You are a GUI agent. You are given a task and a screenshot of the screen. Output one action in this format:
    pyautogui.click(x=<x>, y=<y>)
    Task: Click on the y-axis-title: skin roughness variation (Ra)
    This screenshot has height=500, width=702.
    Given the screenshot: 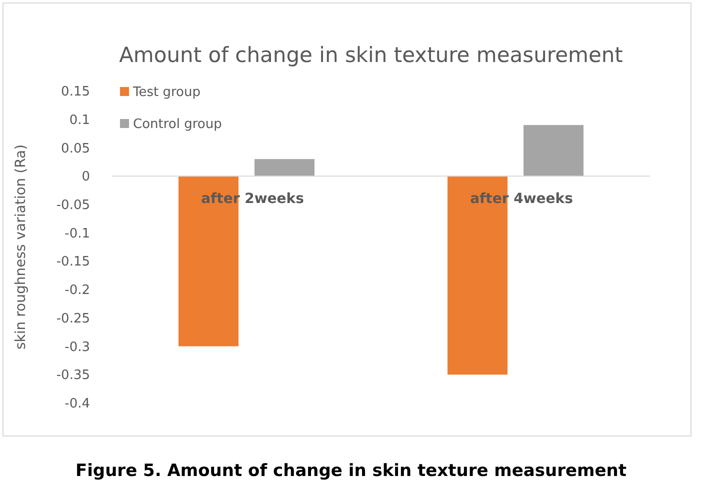 What is the action you would take?
    pyautogui.click(x=21, y=247)
    